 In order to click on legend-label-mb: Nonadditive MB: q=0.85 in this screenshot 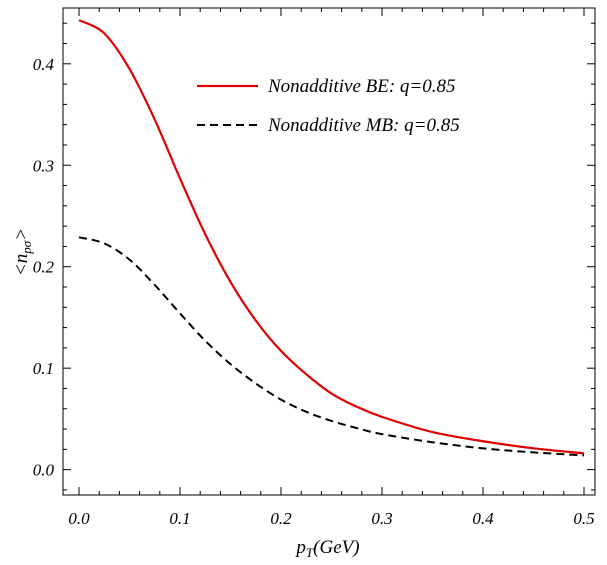, I will do `click(363, 125)`.